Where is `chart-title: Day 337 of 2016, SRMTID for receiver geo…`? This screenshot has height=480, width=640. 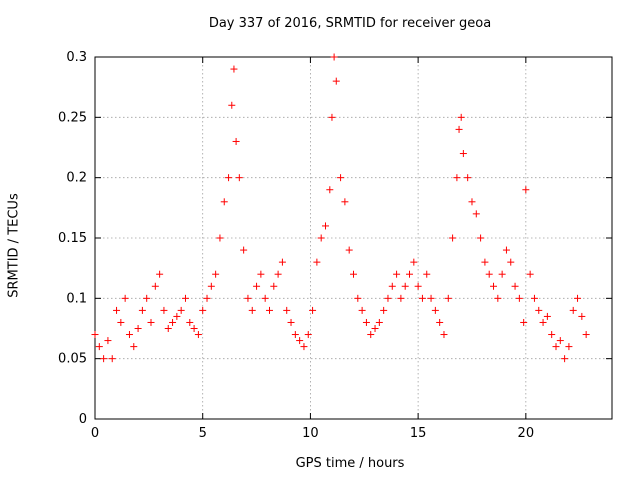
chart-title: Day 337 of 2016, SRMTID for receiver geo… is located at coordinates (350, 23).